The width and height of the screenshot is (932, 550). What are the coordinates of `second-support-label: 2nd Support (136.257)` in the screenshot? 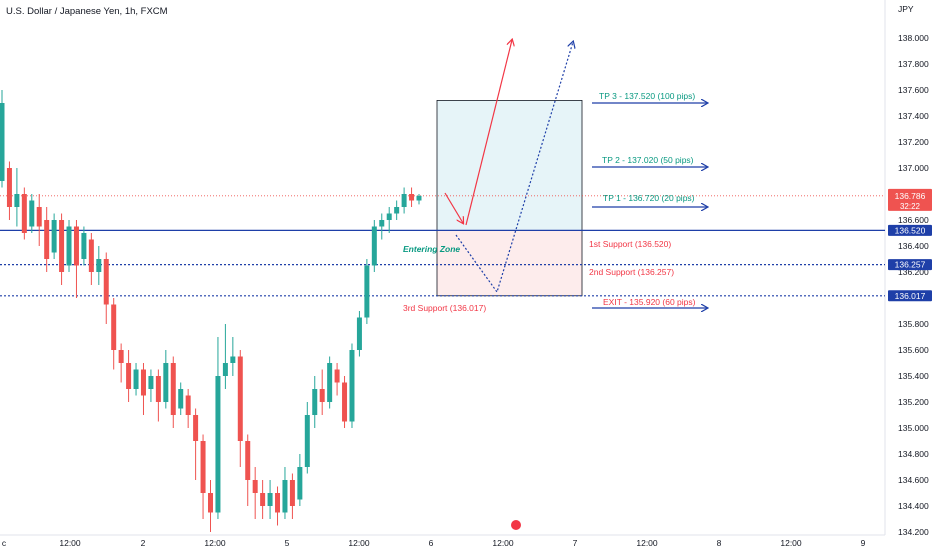 It's located at (631, 272).